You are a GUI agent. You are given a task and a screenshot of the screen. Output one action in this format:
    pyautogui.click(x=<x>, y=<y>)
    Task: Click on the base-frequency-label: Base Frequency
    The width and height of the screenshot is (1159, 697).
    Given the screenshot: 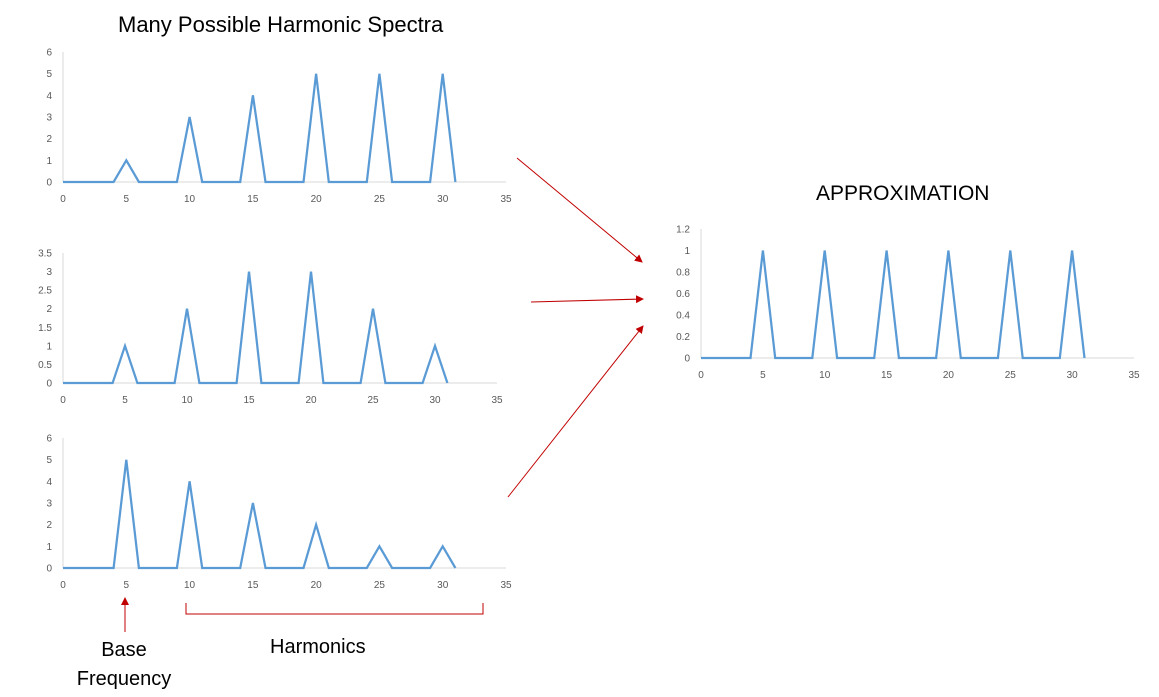 What is the action you would take?
    pyautogui.click(x=124, y=664)
    